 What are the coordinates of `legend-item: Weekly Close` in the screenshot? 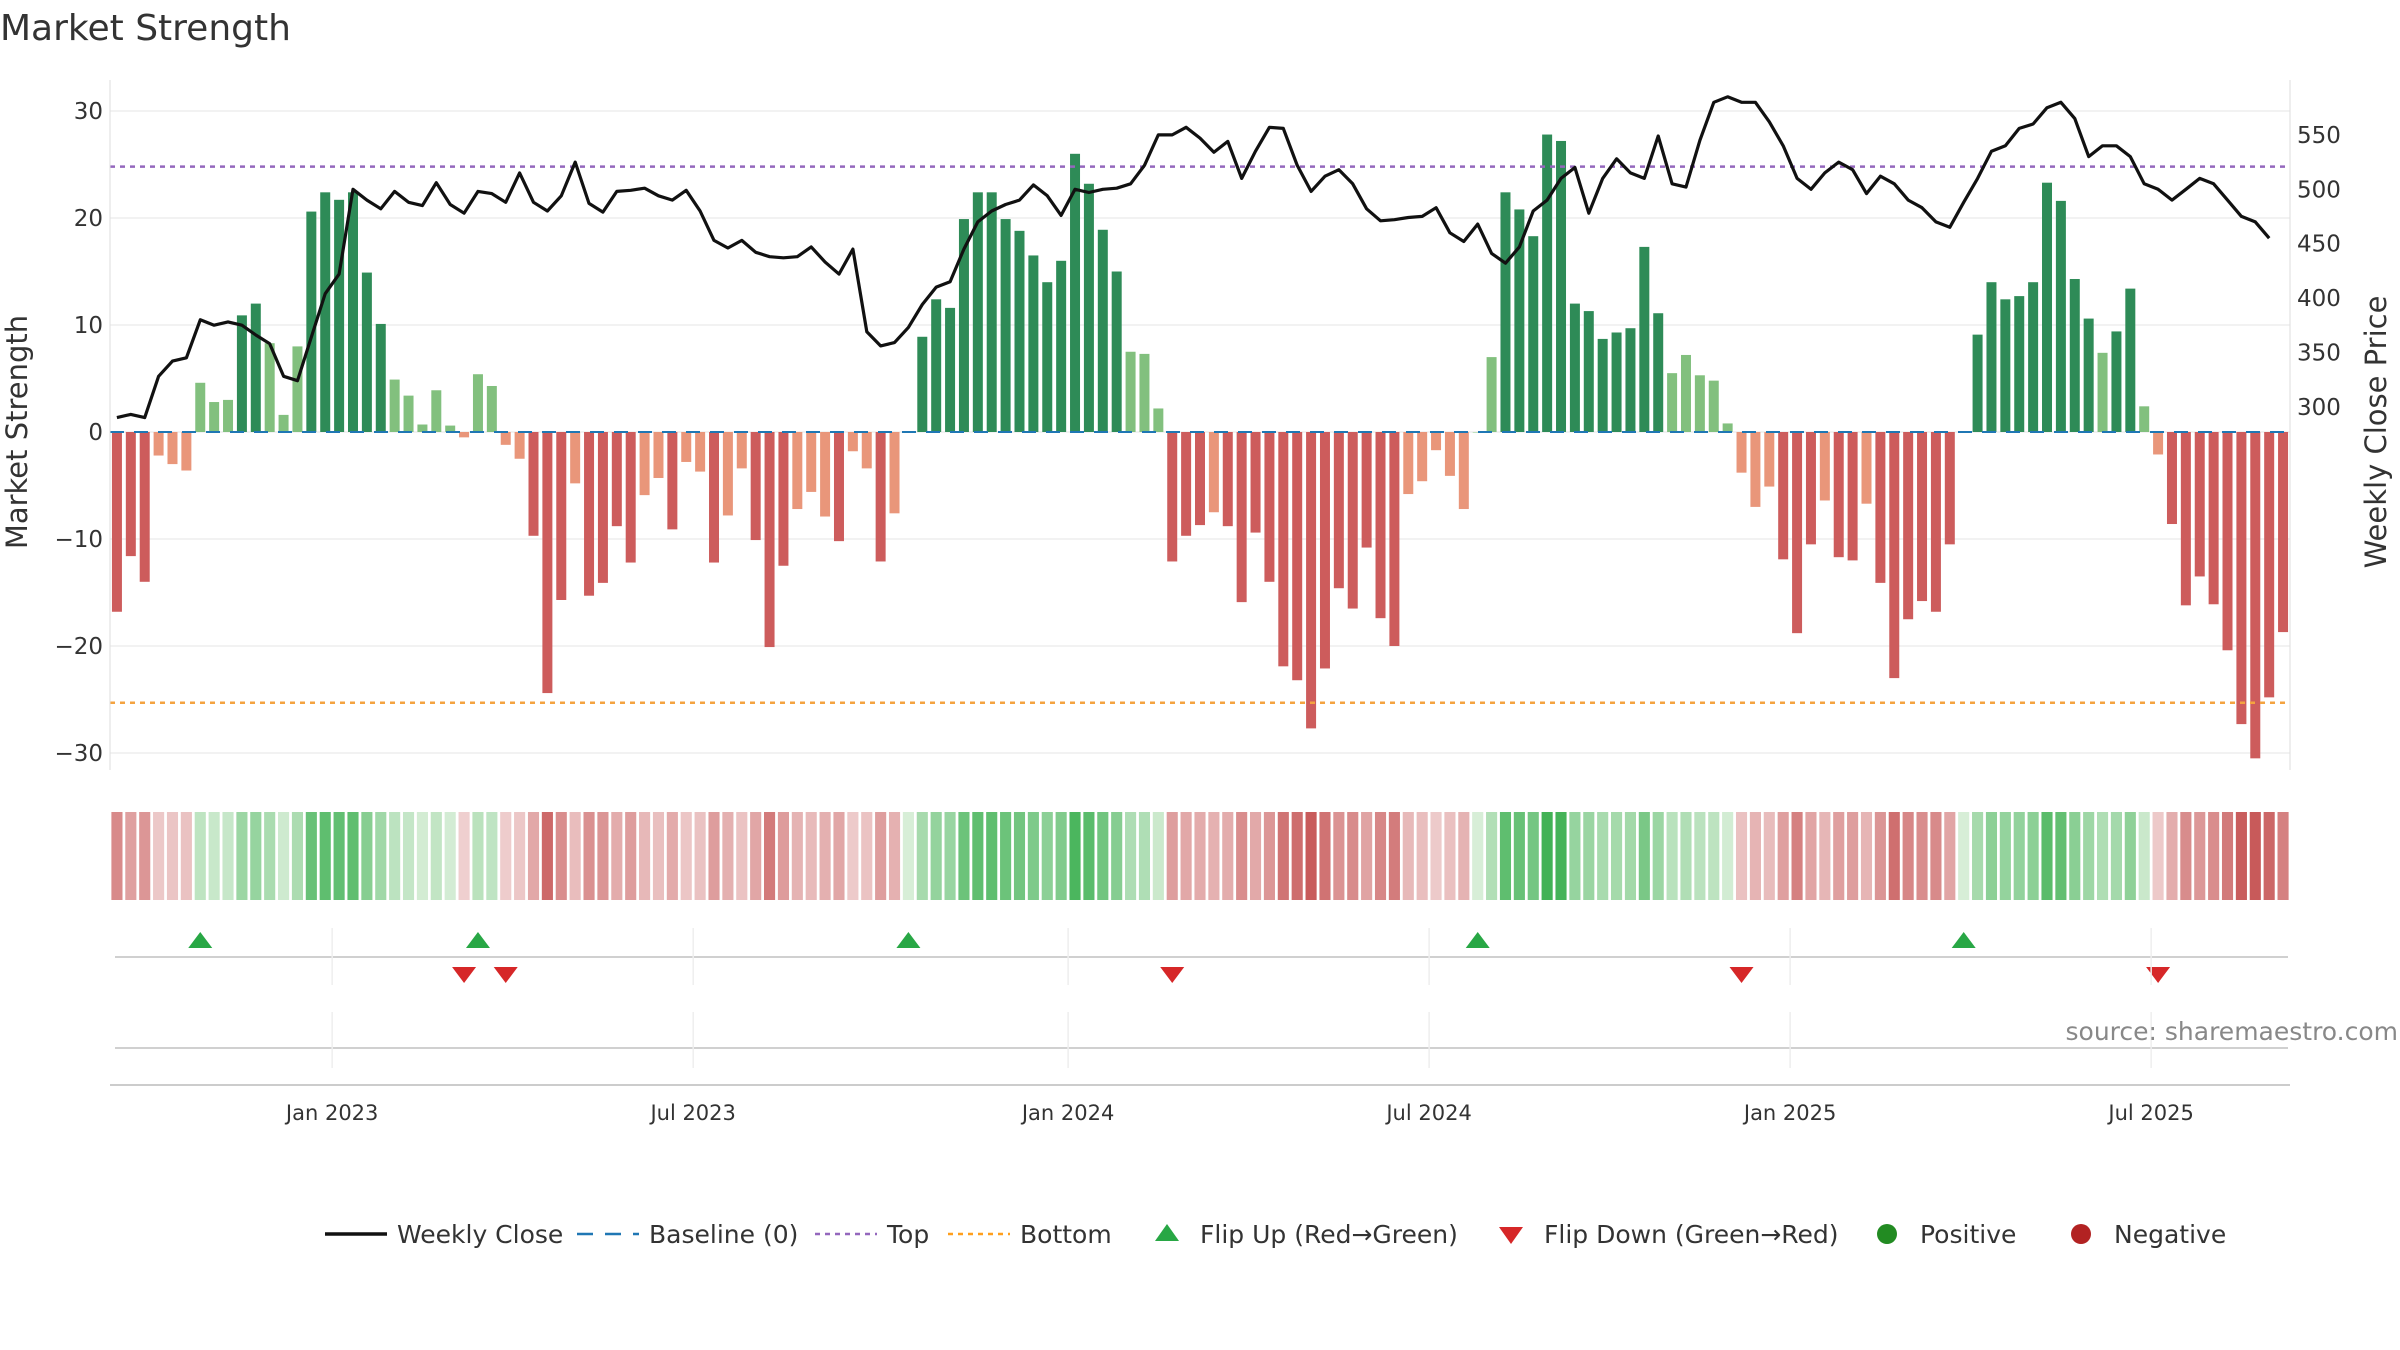 It's located at (444, 1234).